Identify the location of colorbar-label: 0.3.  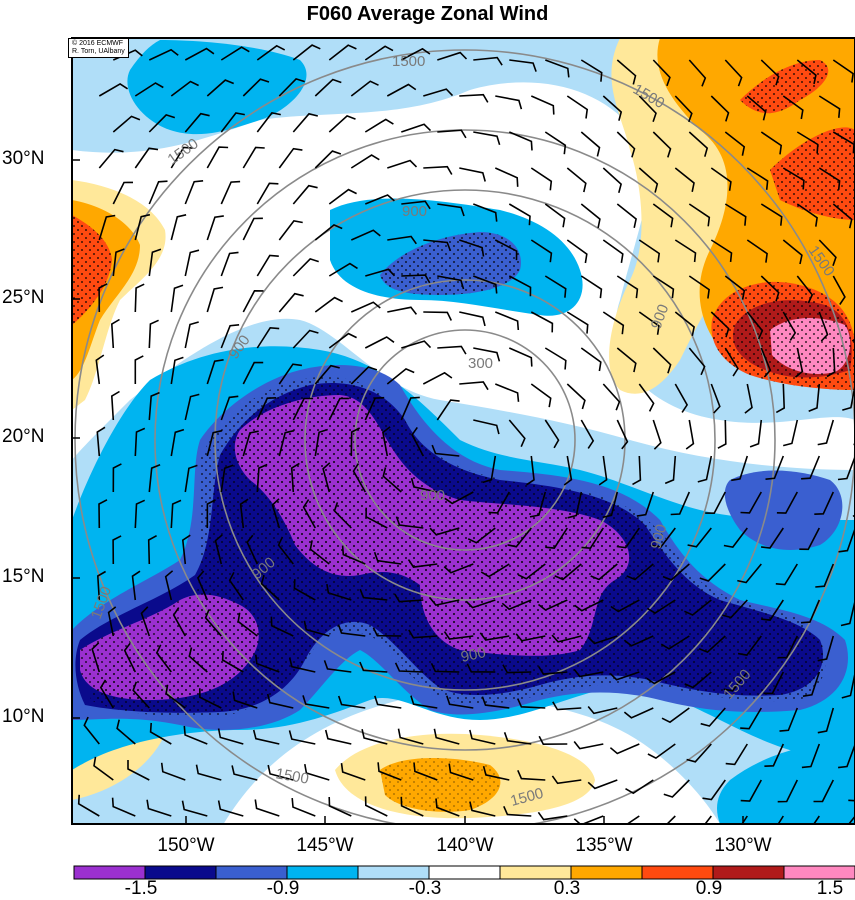
(567, 888).